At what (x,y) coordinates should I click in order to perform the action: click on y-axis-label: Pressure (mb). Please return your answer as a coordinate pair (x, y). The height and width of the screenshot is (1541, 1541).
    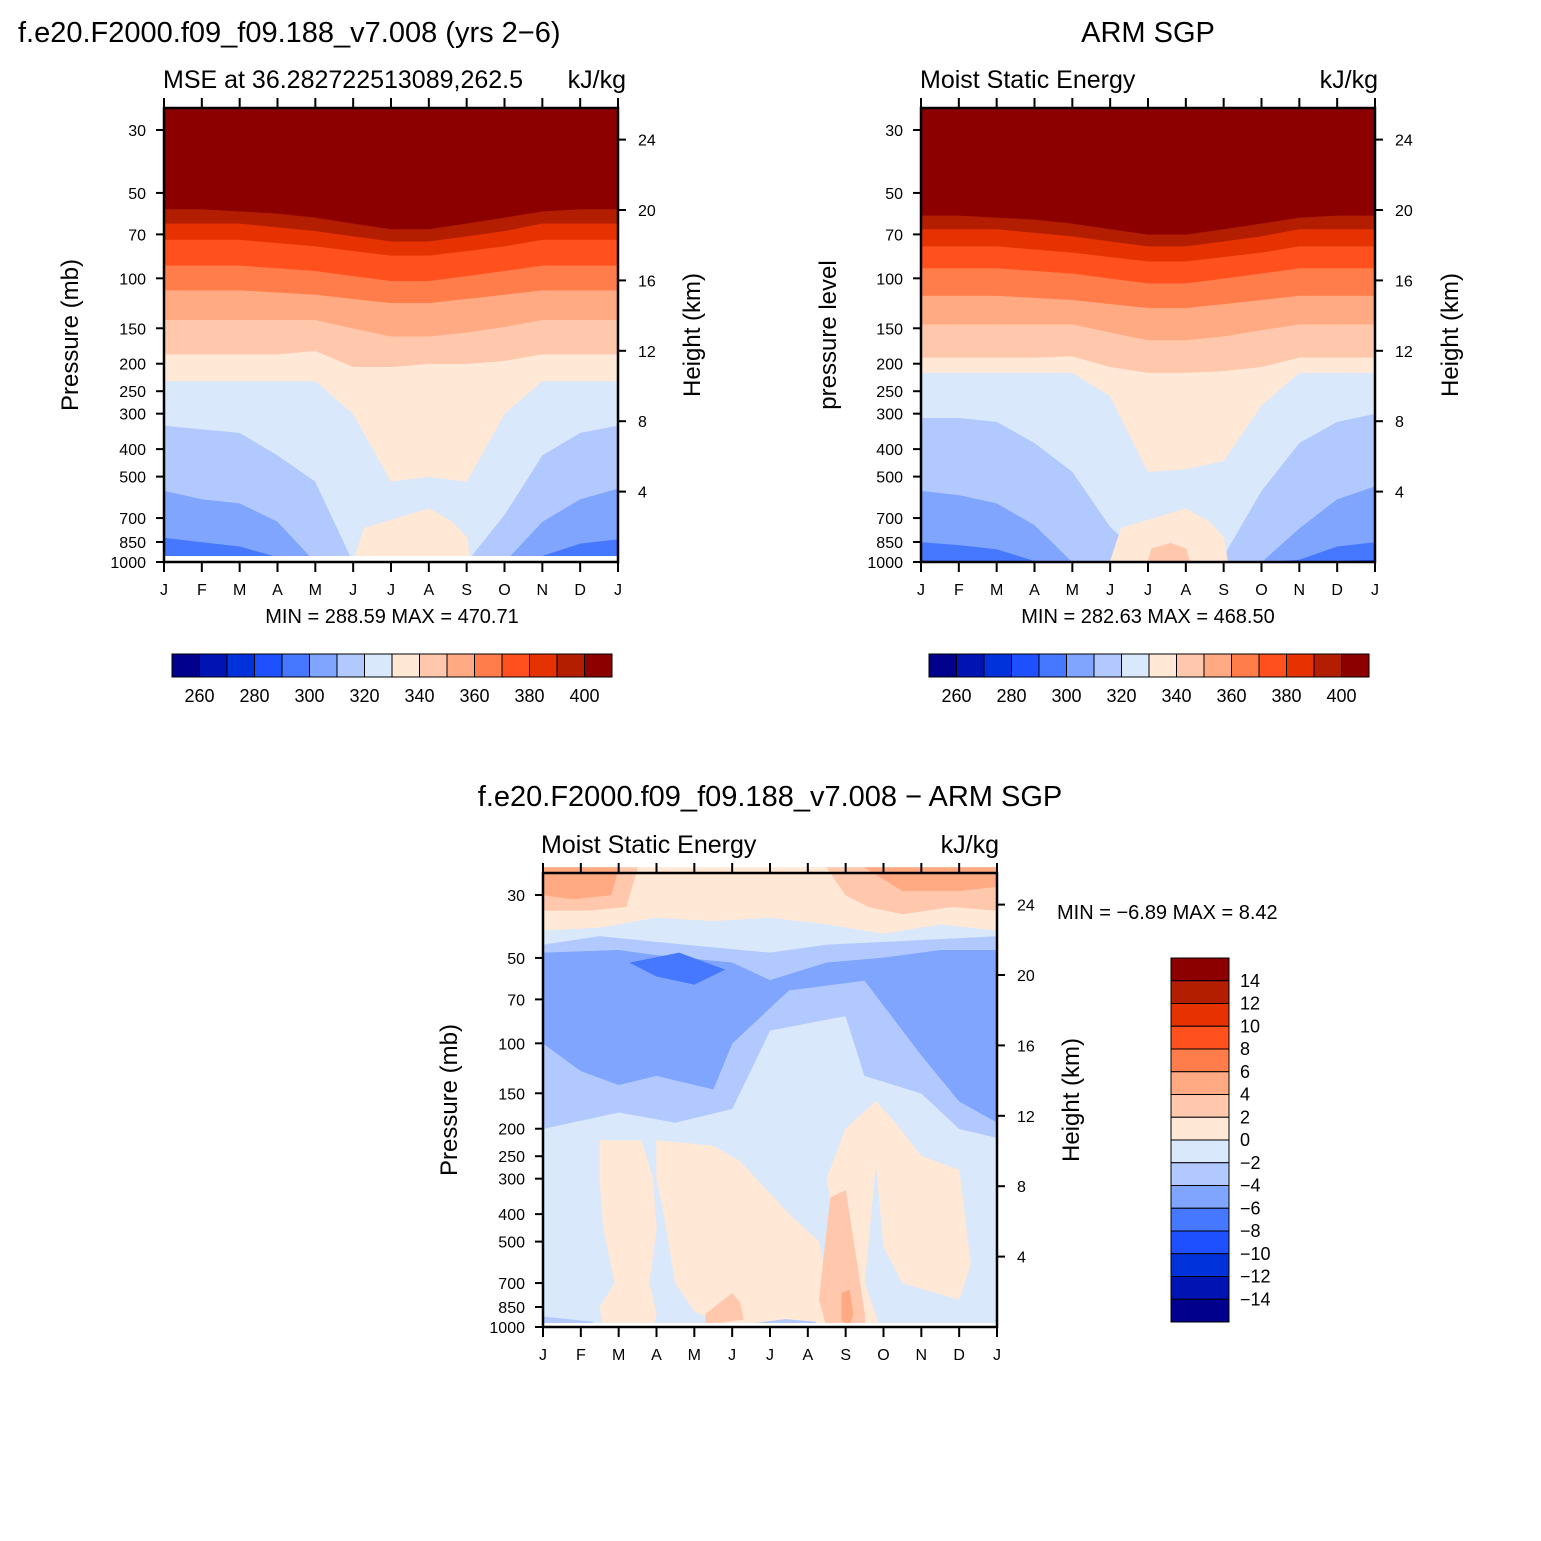
    Looking at the image, I should click on (449, 1100).